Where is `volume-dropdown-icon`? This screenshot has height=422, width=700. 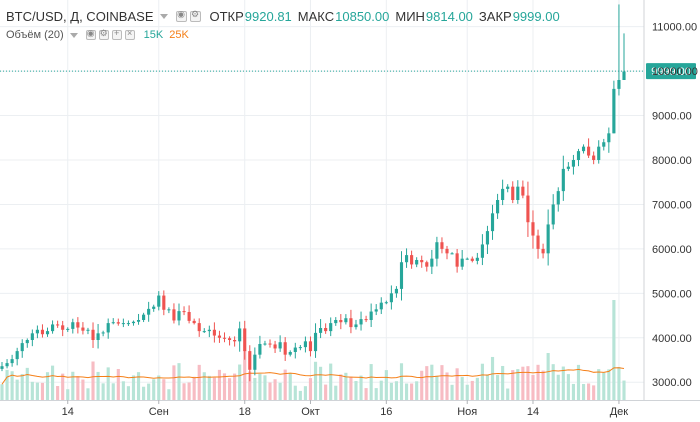
volume-dropdown-icon is located at coordinates (73, 35).